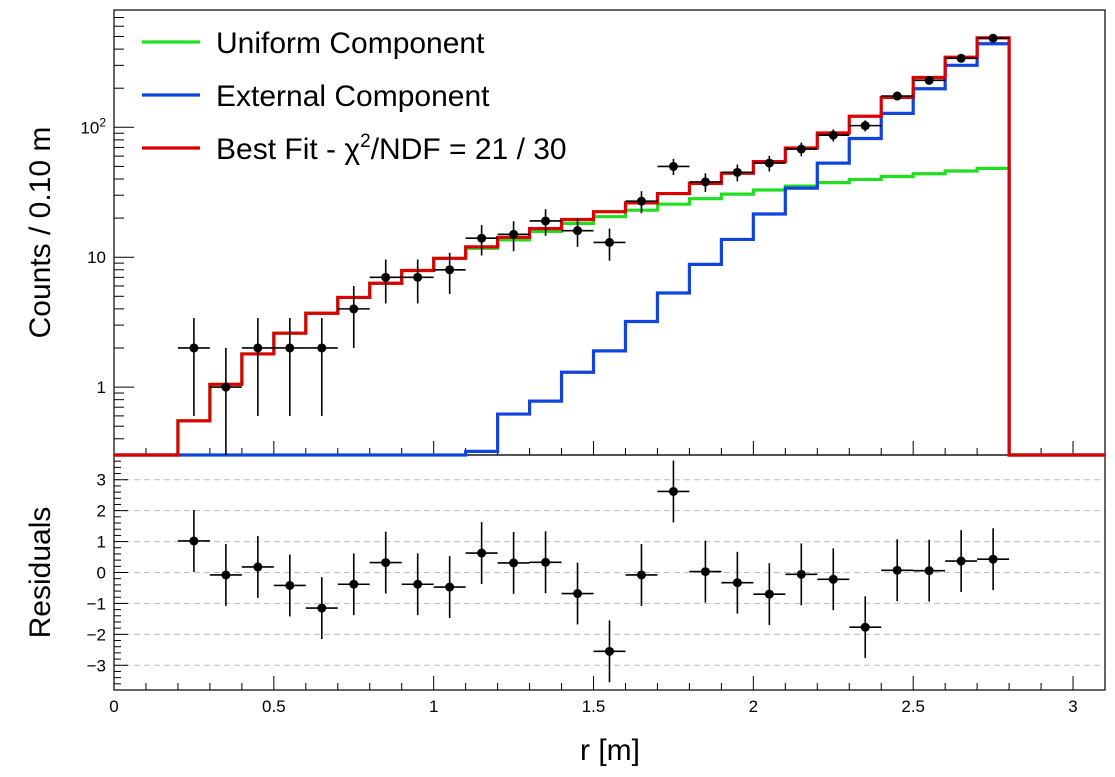  What do you see at coordinates (101, 511) in the screenshot?
I see `residual-y-tick-label: 2` at bounding box center [101, 511].